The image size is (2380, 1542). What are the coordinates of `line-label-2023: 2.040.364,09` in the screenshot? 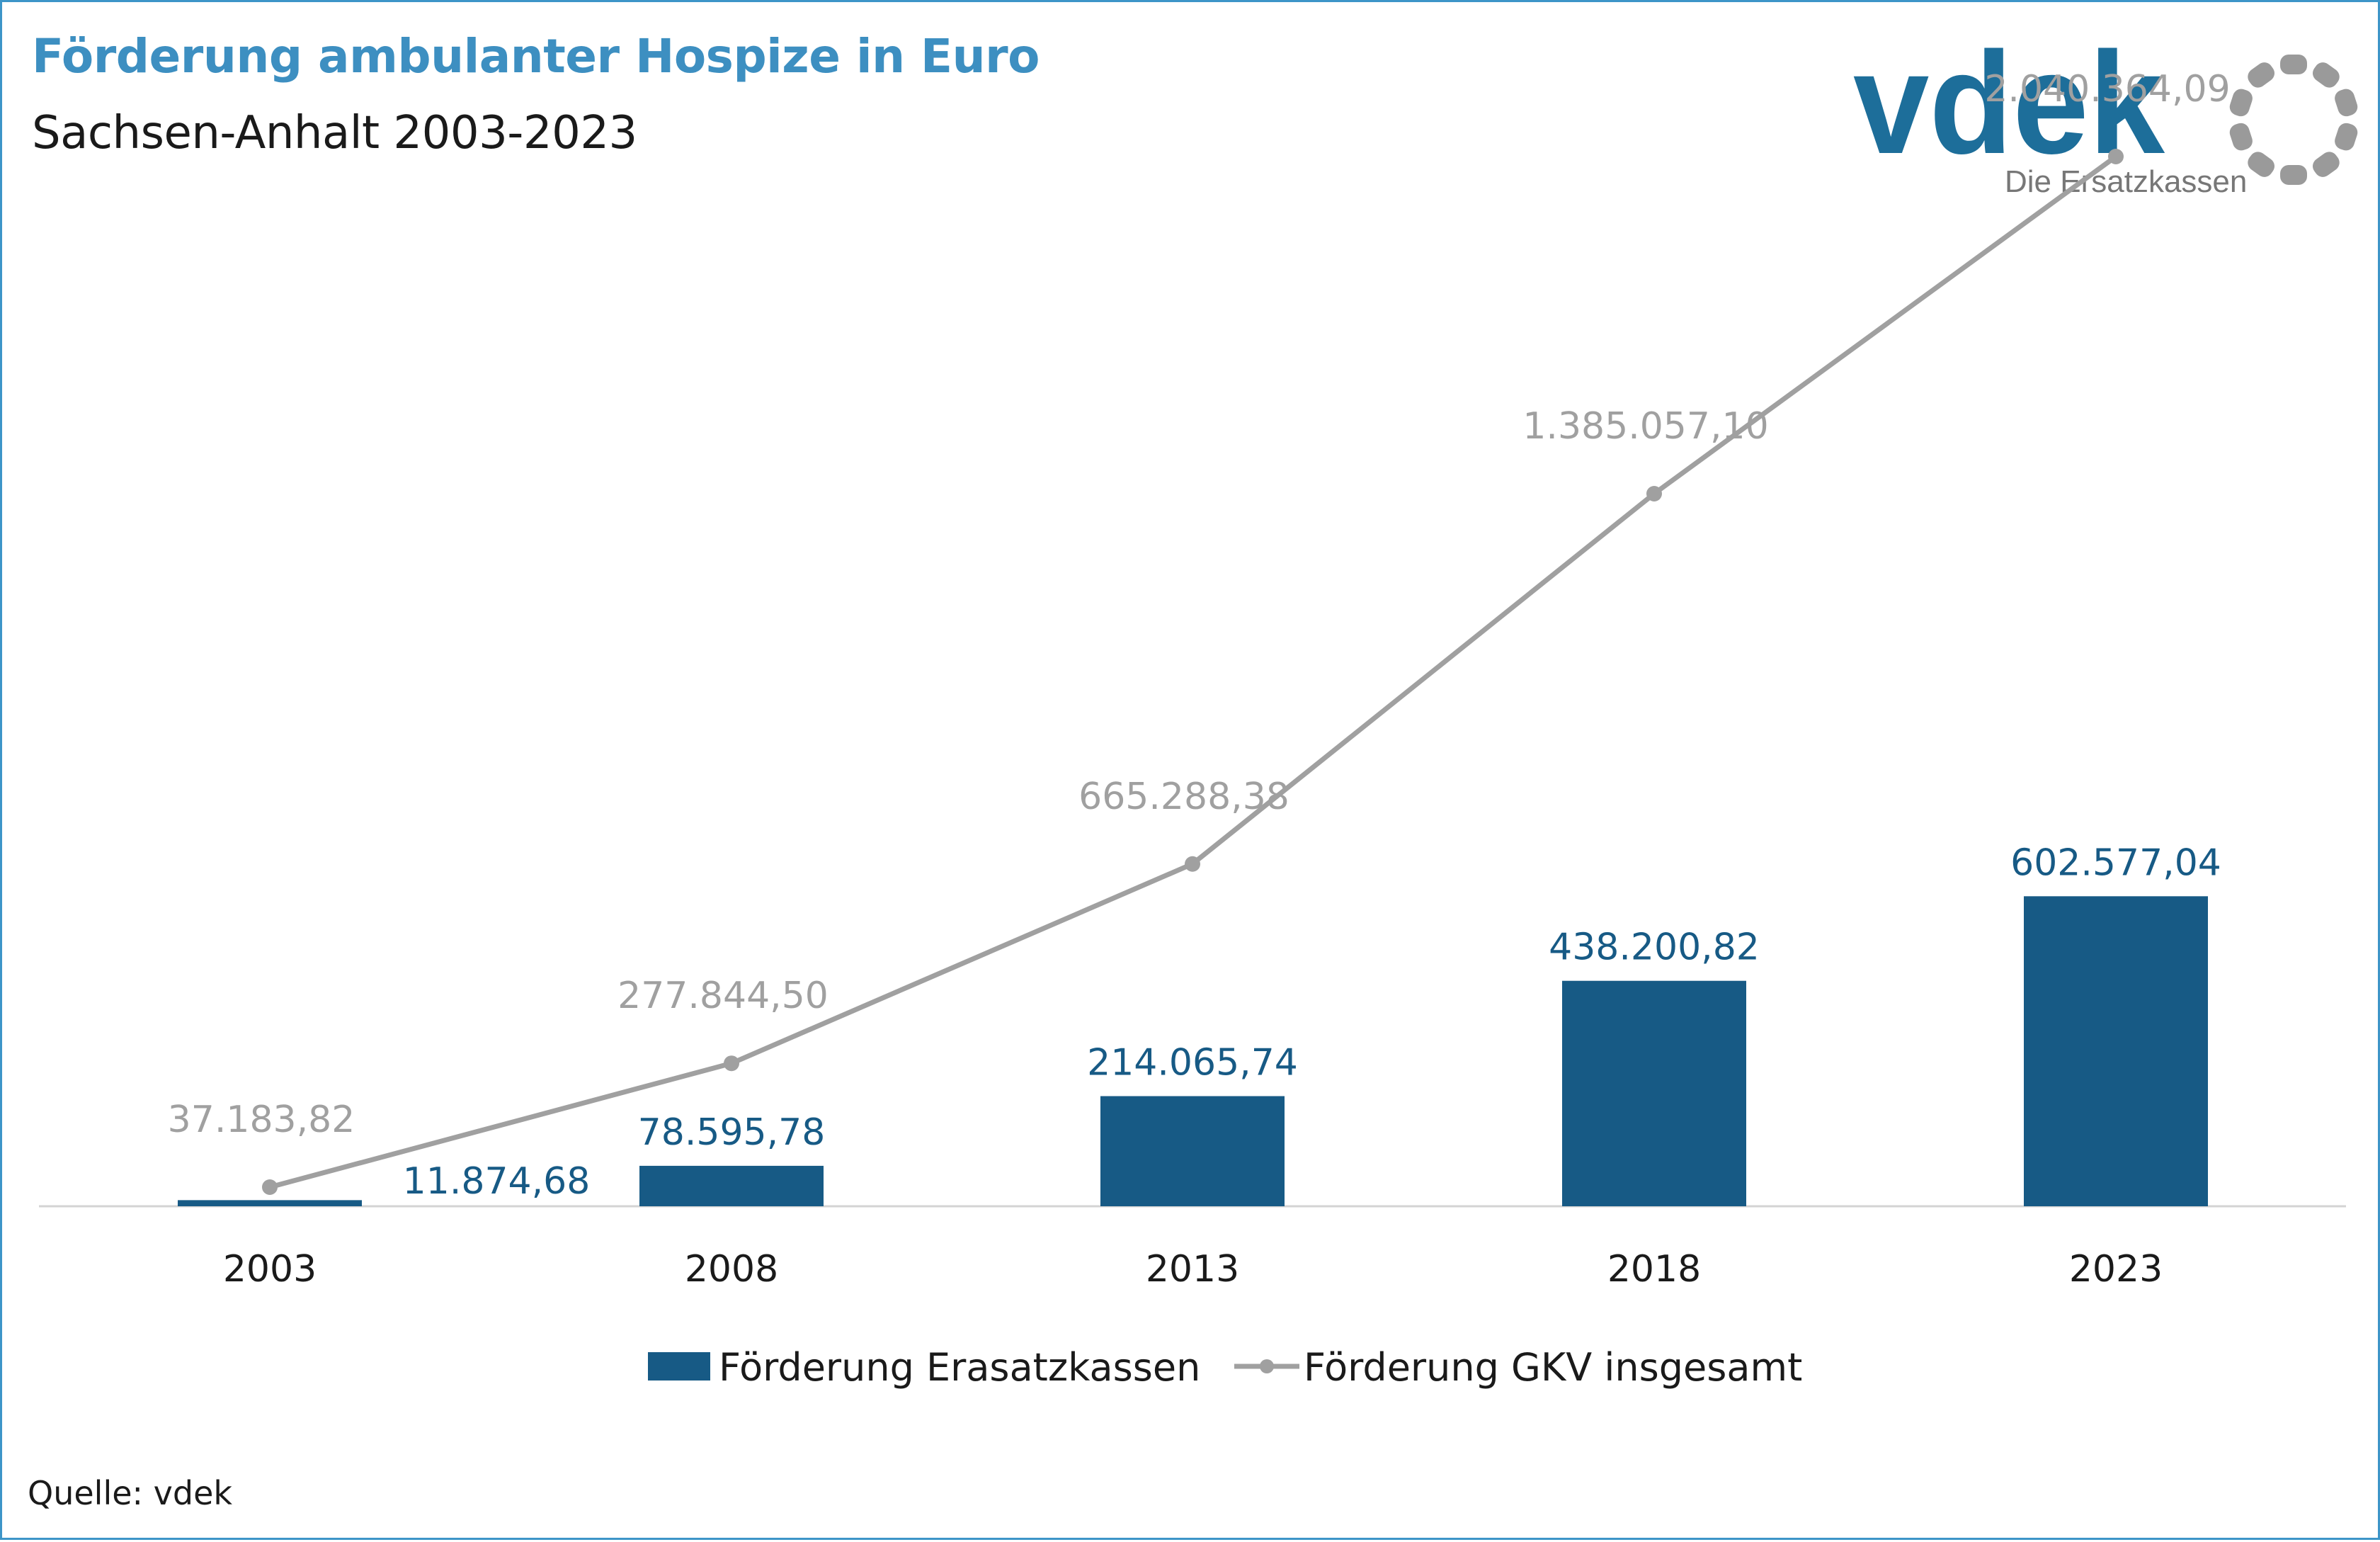 It's located at (2107, 89).